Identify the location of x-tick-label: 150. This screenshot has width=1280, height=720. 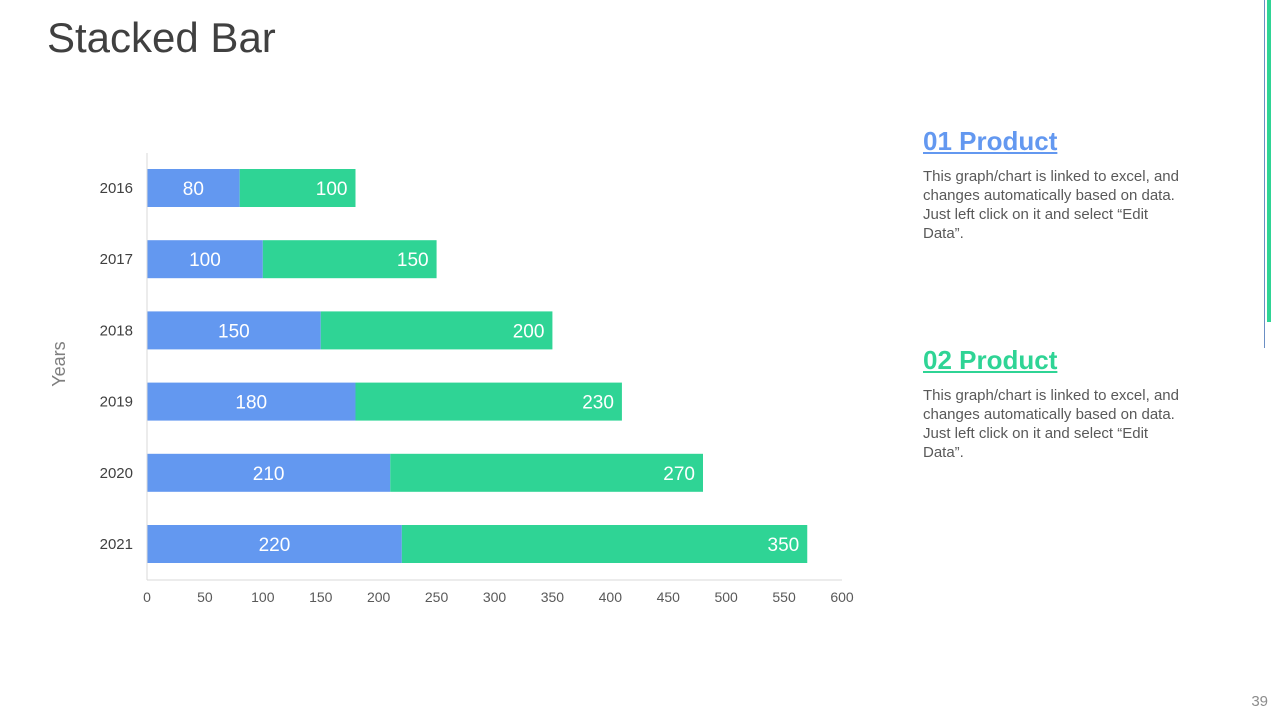
(321, 597).